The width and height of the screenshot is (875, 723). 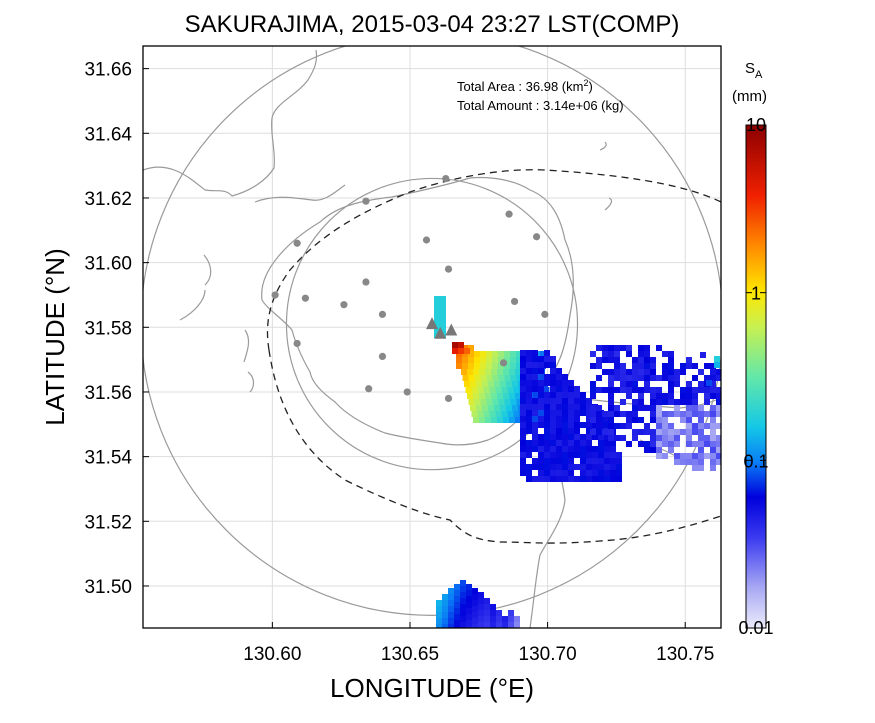 I want to click on x-tick-label: 130.65, so click(x=410, y=654).